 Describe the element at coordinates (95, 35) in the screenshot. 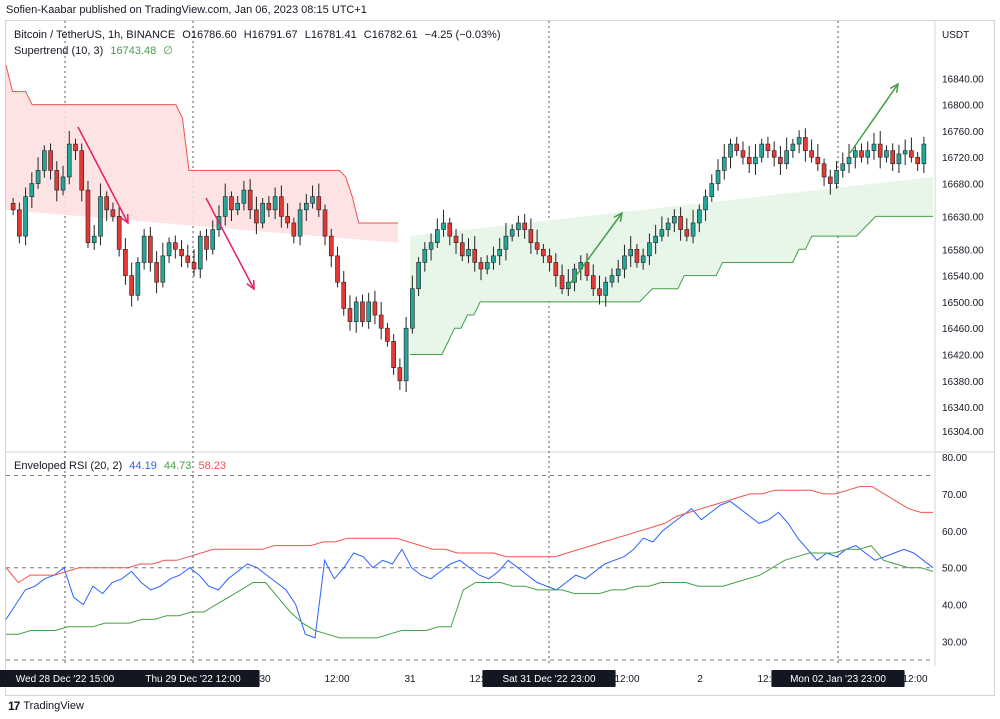

I see `symbol-name: Bitcoin / TetherUS, 1h, BINANCE` at that location.